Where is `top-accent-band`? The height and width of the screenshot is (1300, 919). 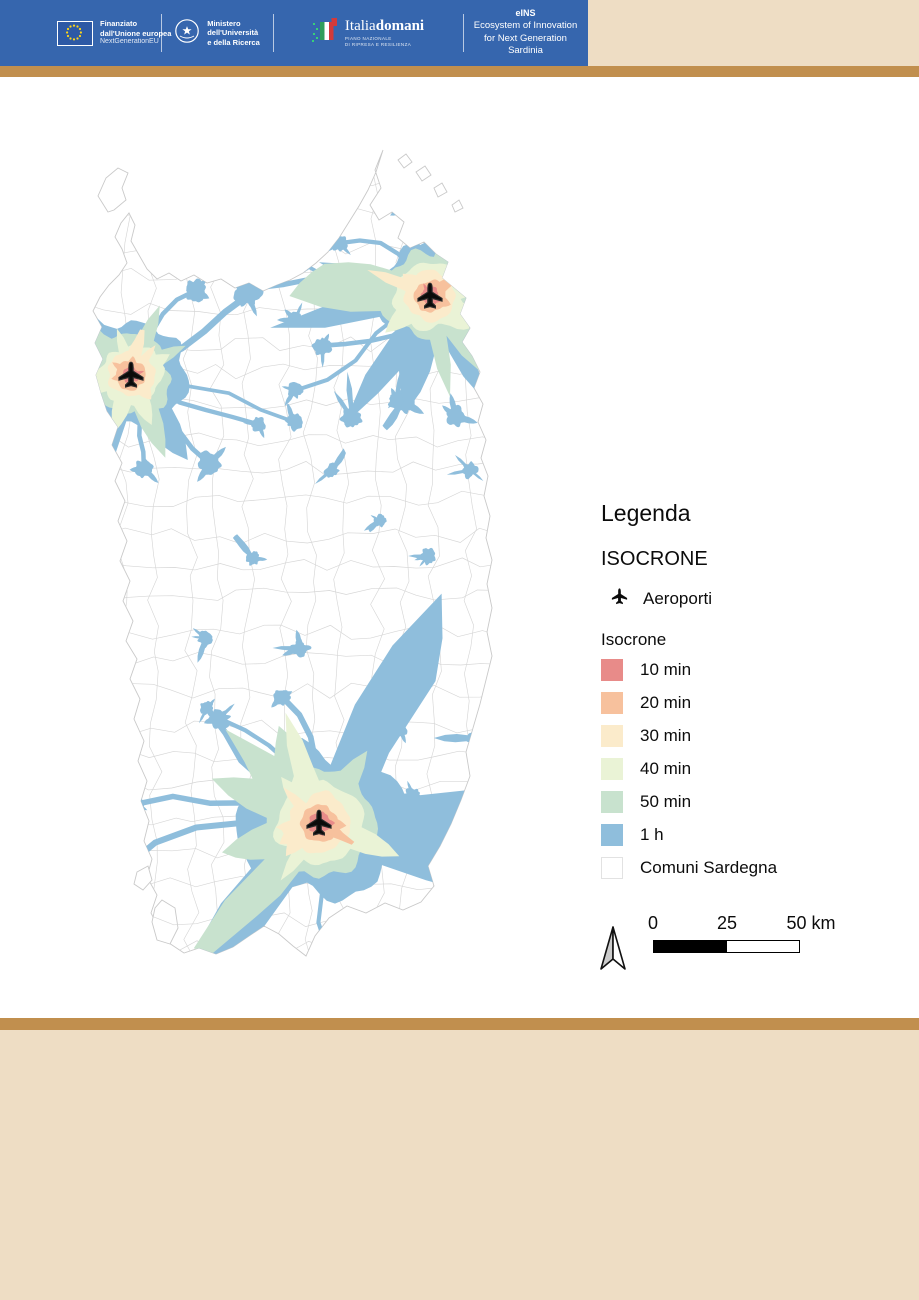 top-accent-band is located at coordinates (459, 71).